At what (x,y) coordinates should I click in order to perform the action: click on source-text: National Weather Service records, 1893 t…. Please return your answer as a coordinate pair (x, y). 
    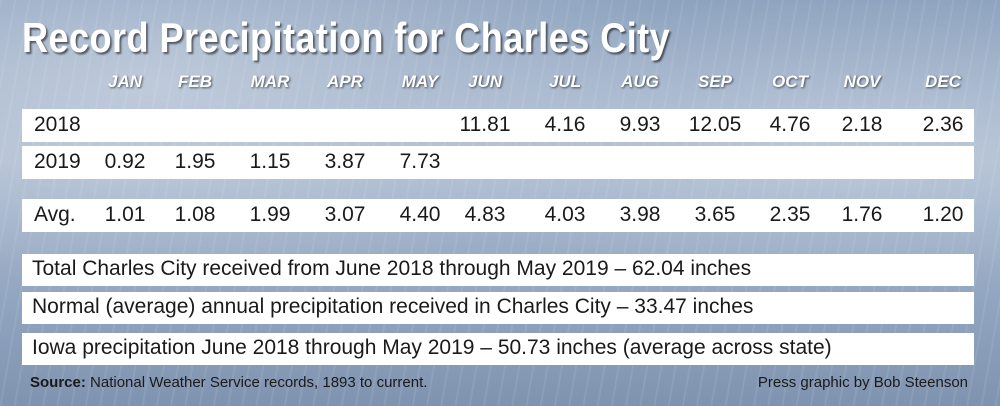
    Looking at the image, I should click on (259, 382).